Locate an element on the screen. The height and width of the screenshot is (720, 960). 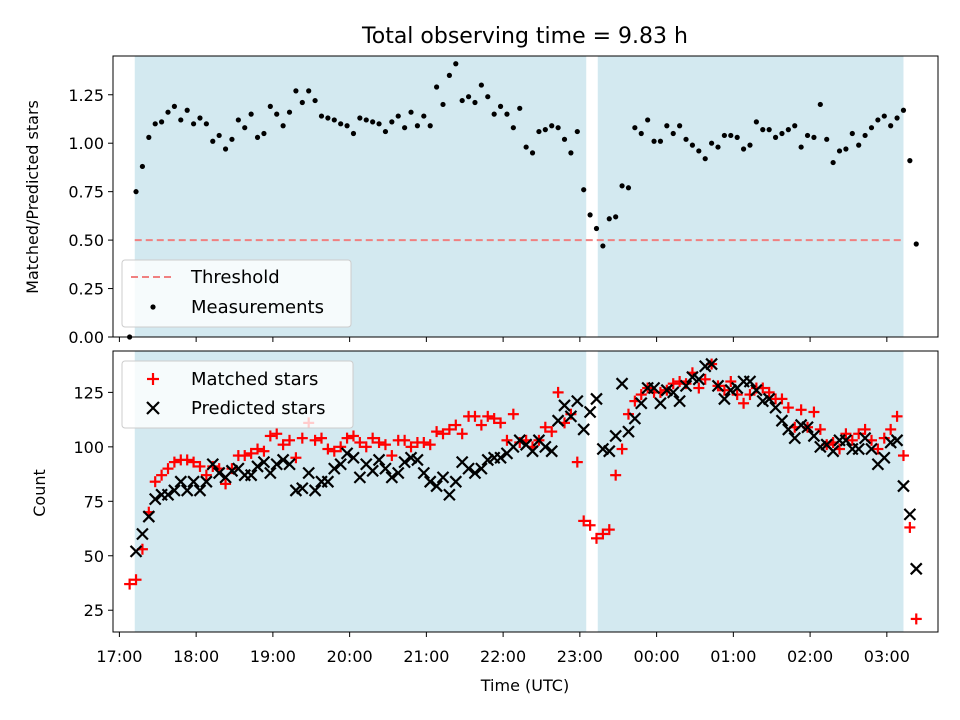
y-tick-label: 50 is located at coordinates (94, 556).